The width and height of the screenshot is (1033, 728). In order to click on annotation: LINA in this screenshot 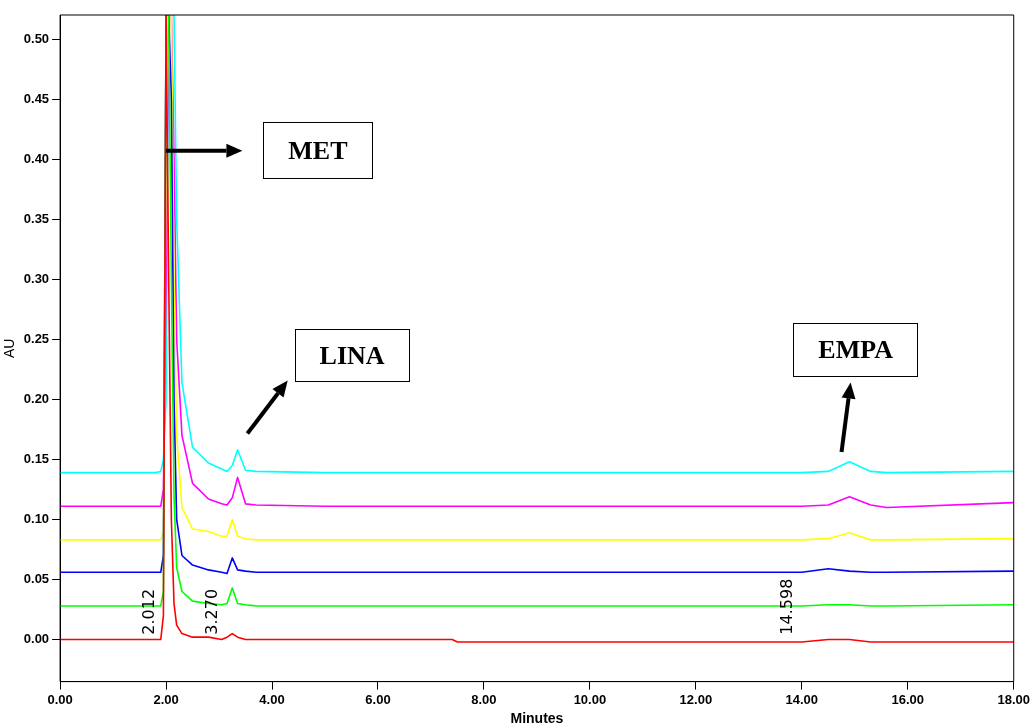, I will do `click(352, 356)`.